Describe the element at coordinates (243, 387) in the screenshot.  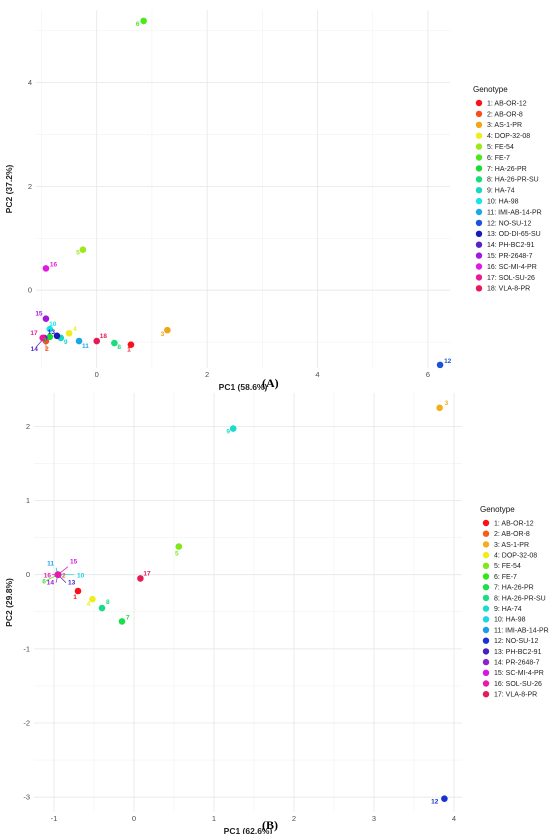
I see `x-axis-label: PC1 (58.6%)` at that location.